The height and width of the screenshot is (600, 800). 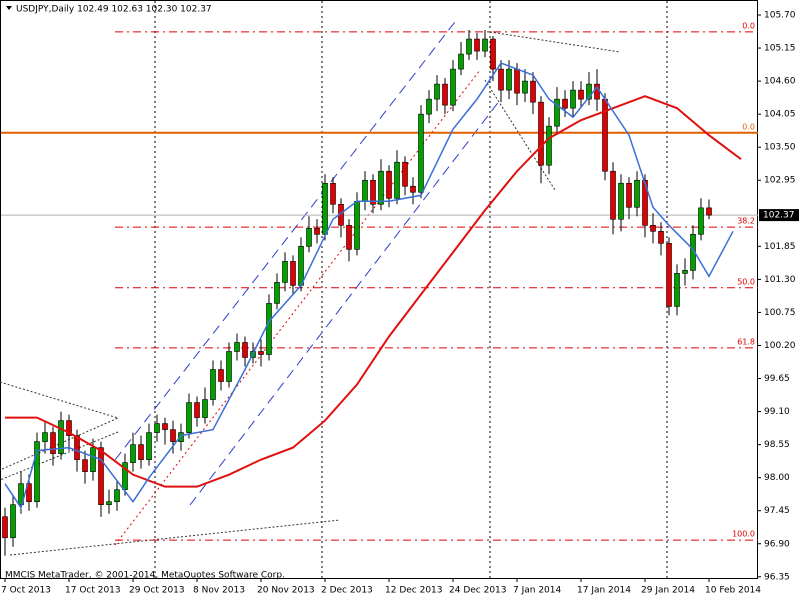 I want to click on last-price-label: 102.37, so click(x=779, y=216).